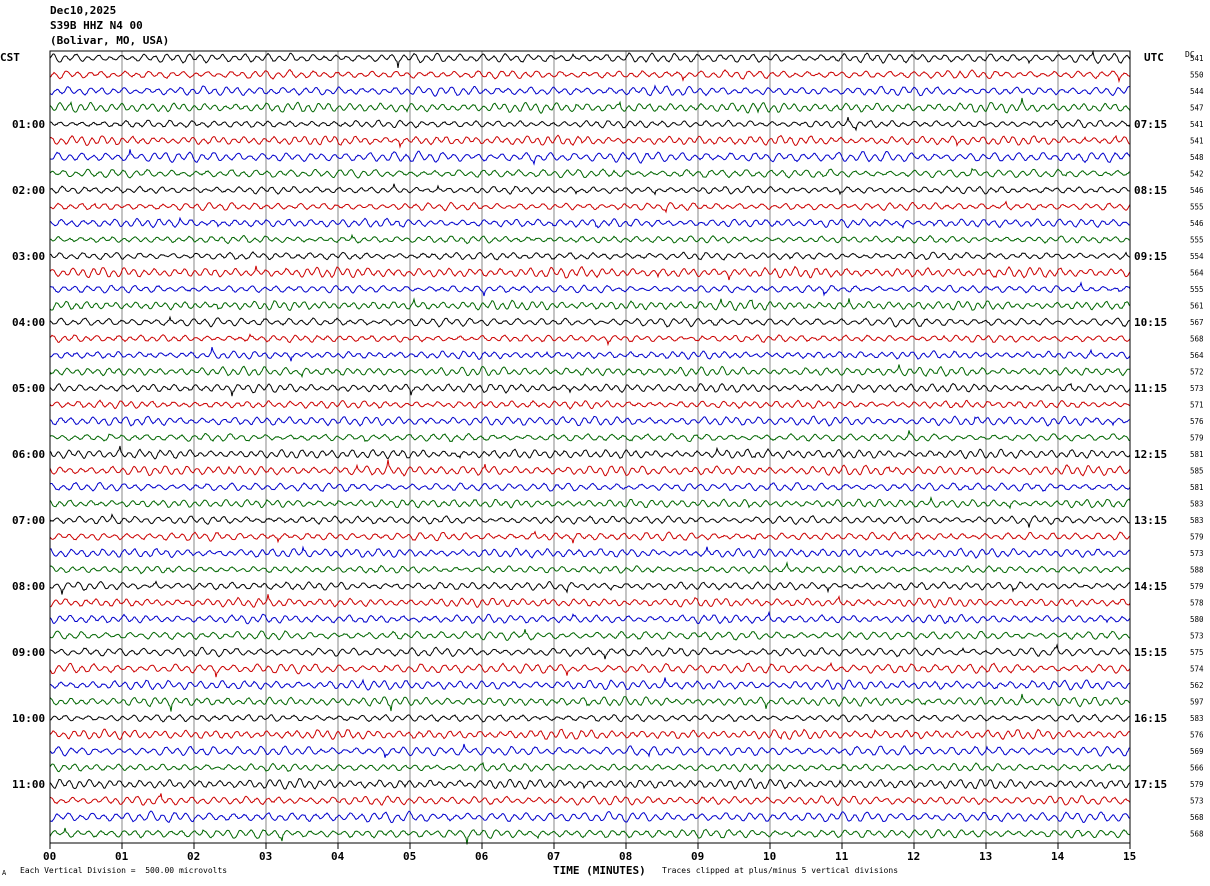  I want to click on x-axis-title: TIME (MINUTES), so click(599, 870).